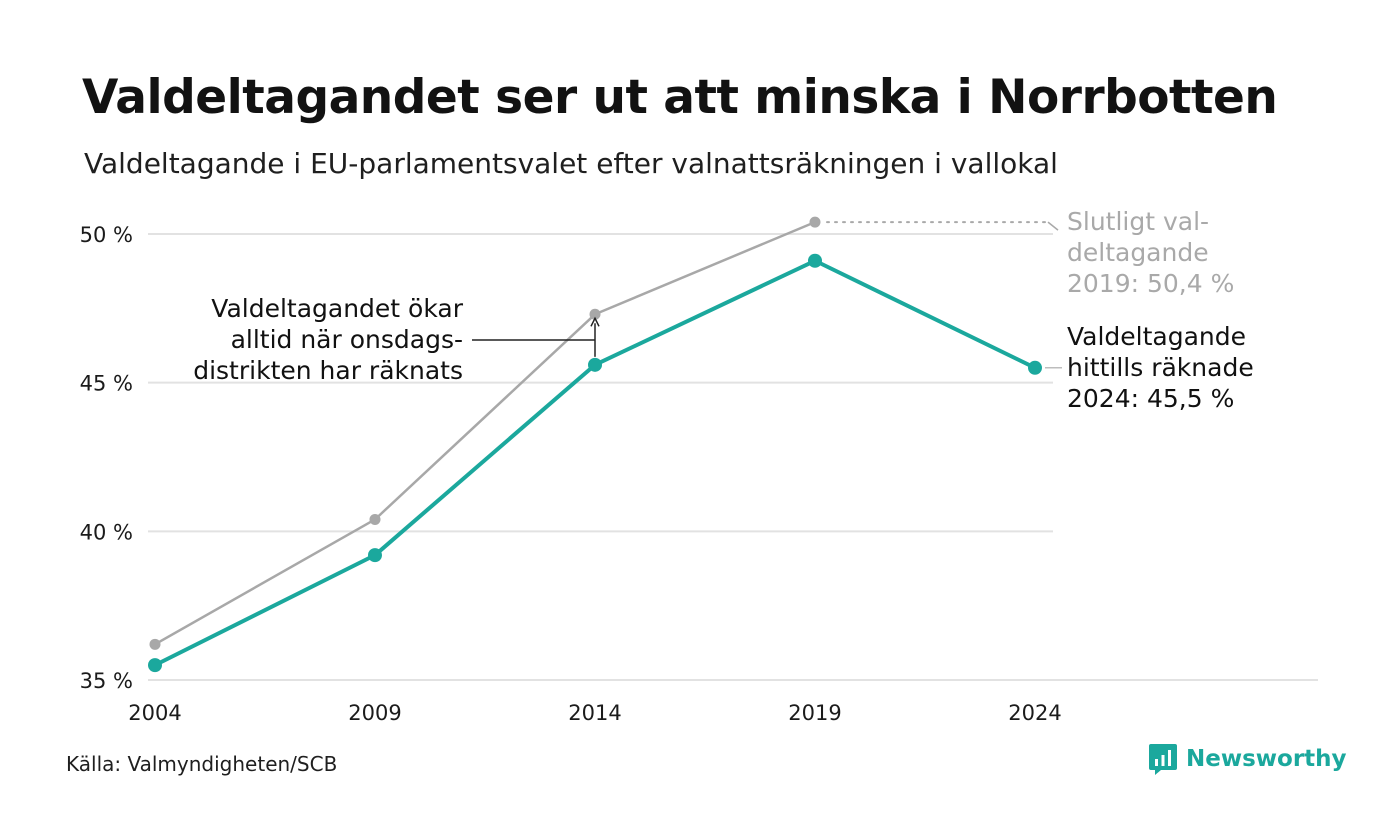 This screenshot has height=840, width=1400. I want to click on annotation-leader-final-tick, so click(1053, 226).